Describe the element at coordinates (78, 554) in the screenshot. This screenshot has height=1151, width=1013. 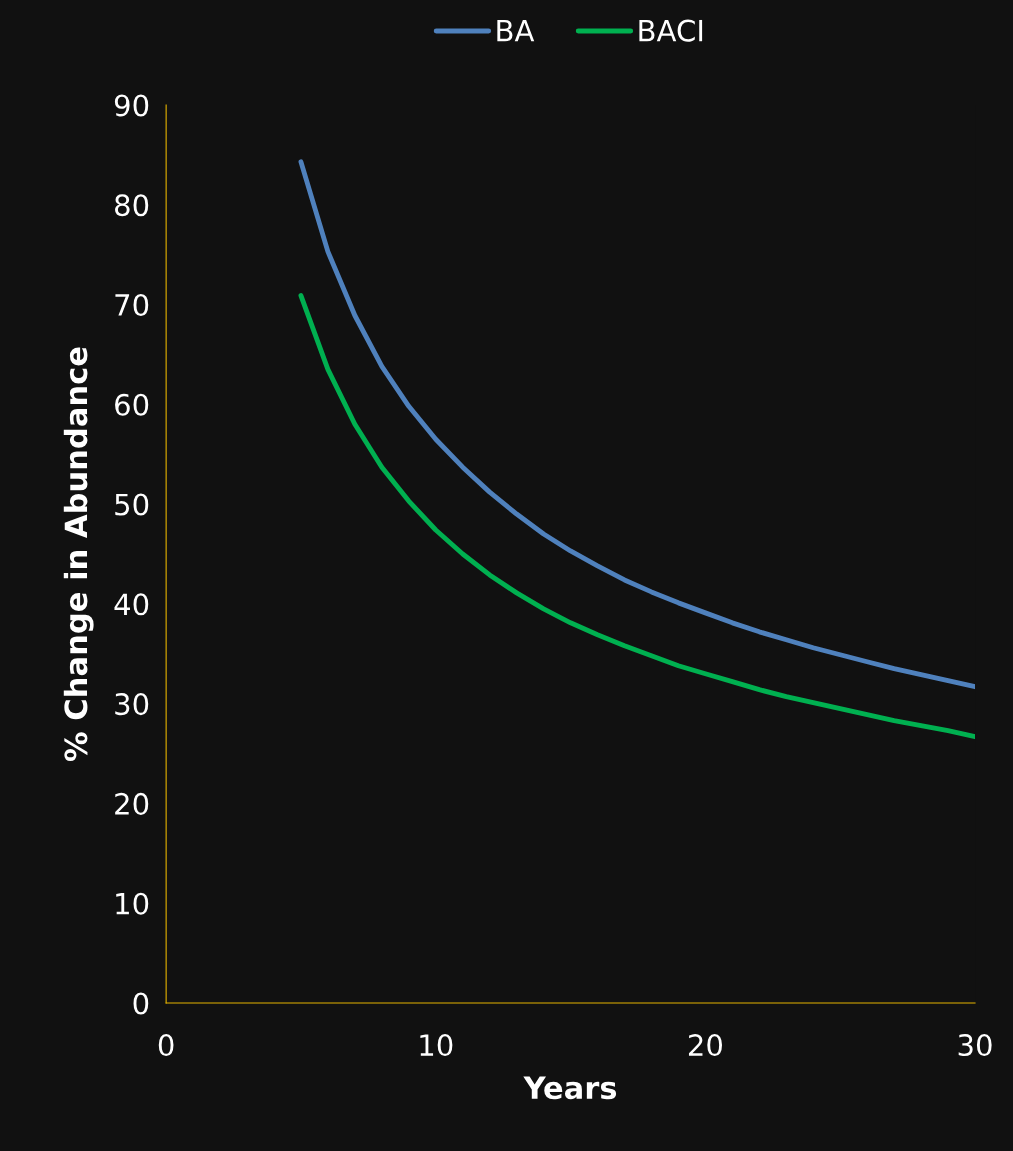
I see `y-axis-title: % Change in Abundance` at that location.